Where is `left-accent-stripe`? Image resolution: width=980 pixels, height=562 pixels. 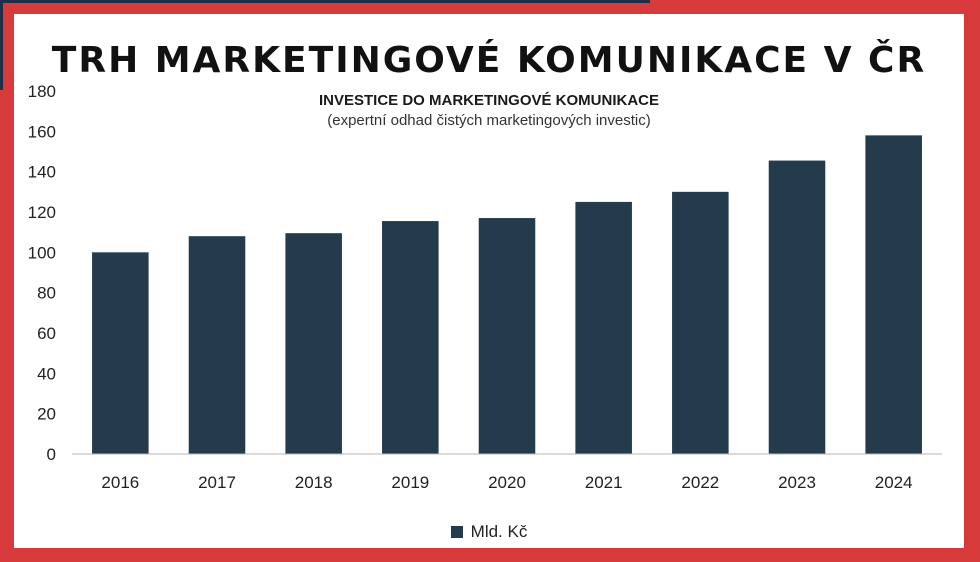 left-accent-stripe is located at coordinates (1, 45).